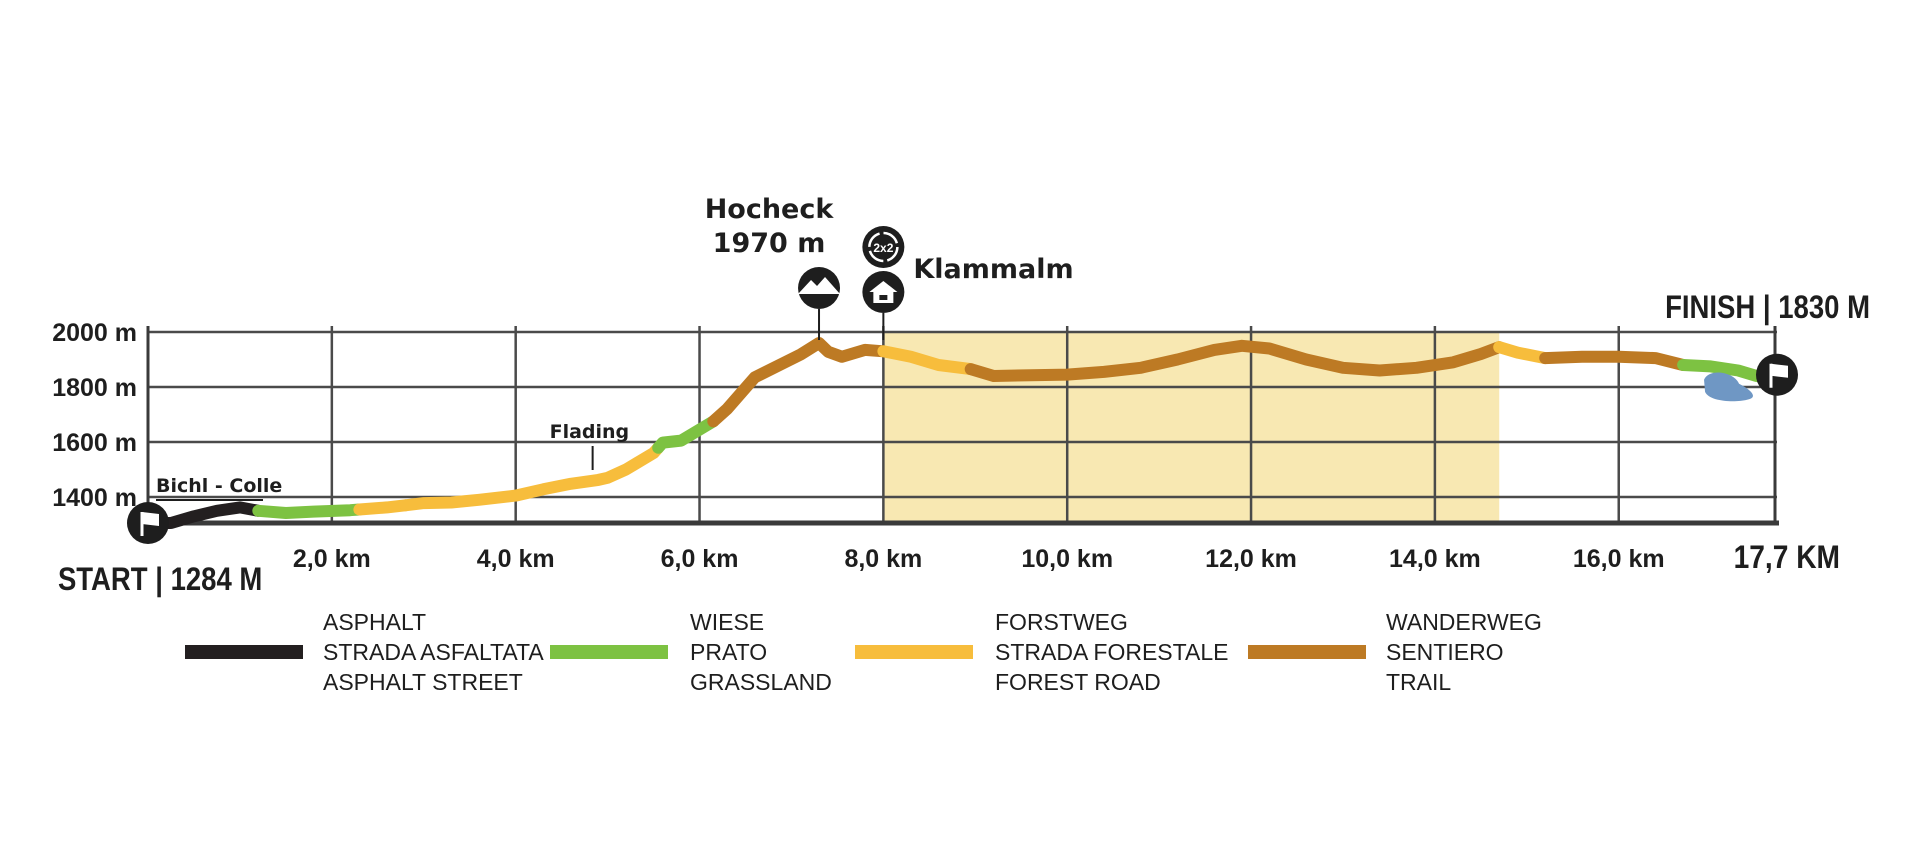 The height and width of the screenshot is (865, 1920). What do you see at coordinates (94, 443) in the screenshot?
I see `y-tick-label: 1600 m` at bounding box center [94, 443].